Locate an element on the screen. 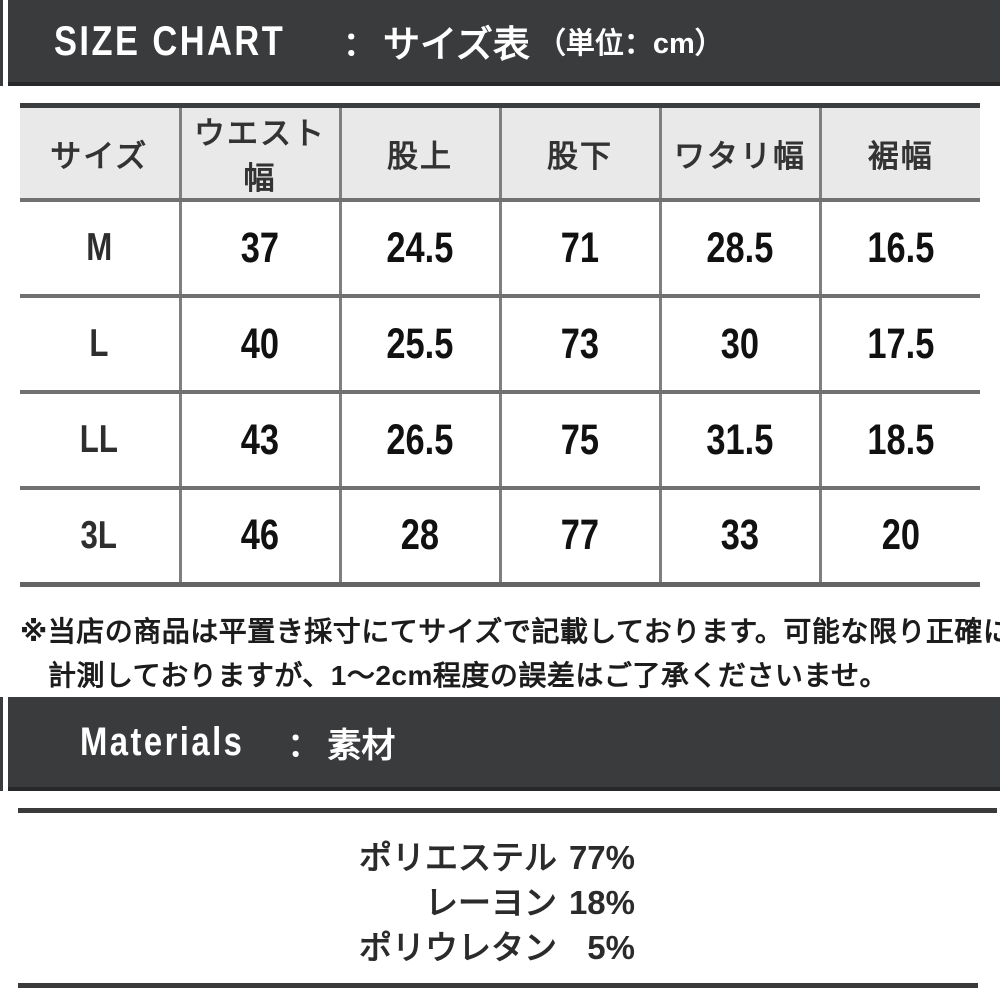 The width and height of the screenshot is (1000, 1000). material-item: ポリウレタン 5% is located at coordinates (326, 947).